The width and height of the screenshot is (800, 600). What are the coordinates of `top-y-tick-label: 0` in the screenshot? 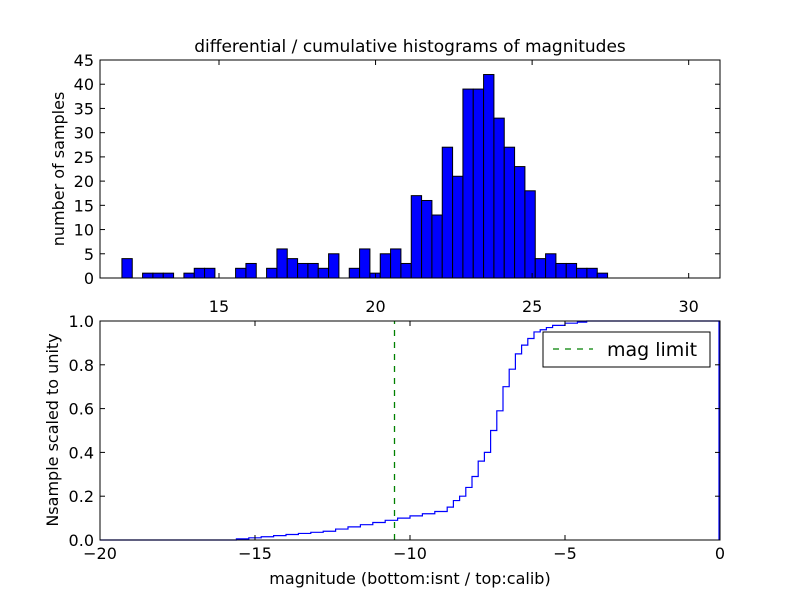 It's located at (89, 278).